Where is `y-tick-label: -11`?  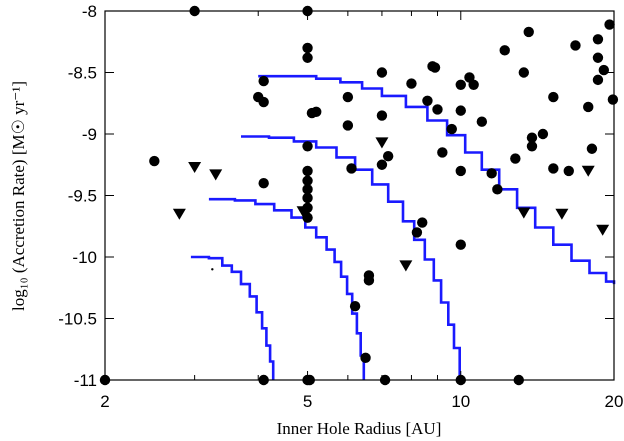
y-tick-label: -11 is located at coordinates (85, 380).